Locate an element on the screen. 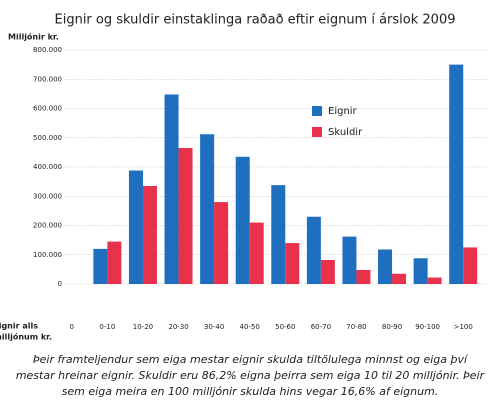  y-tick-label: 200.000 is located at coordinates (47, 226).